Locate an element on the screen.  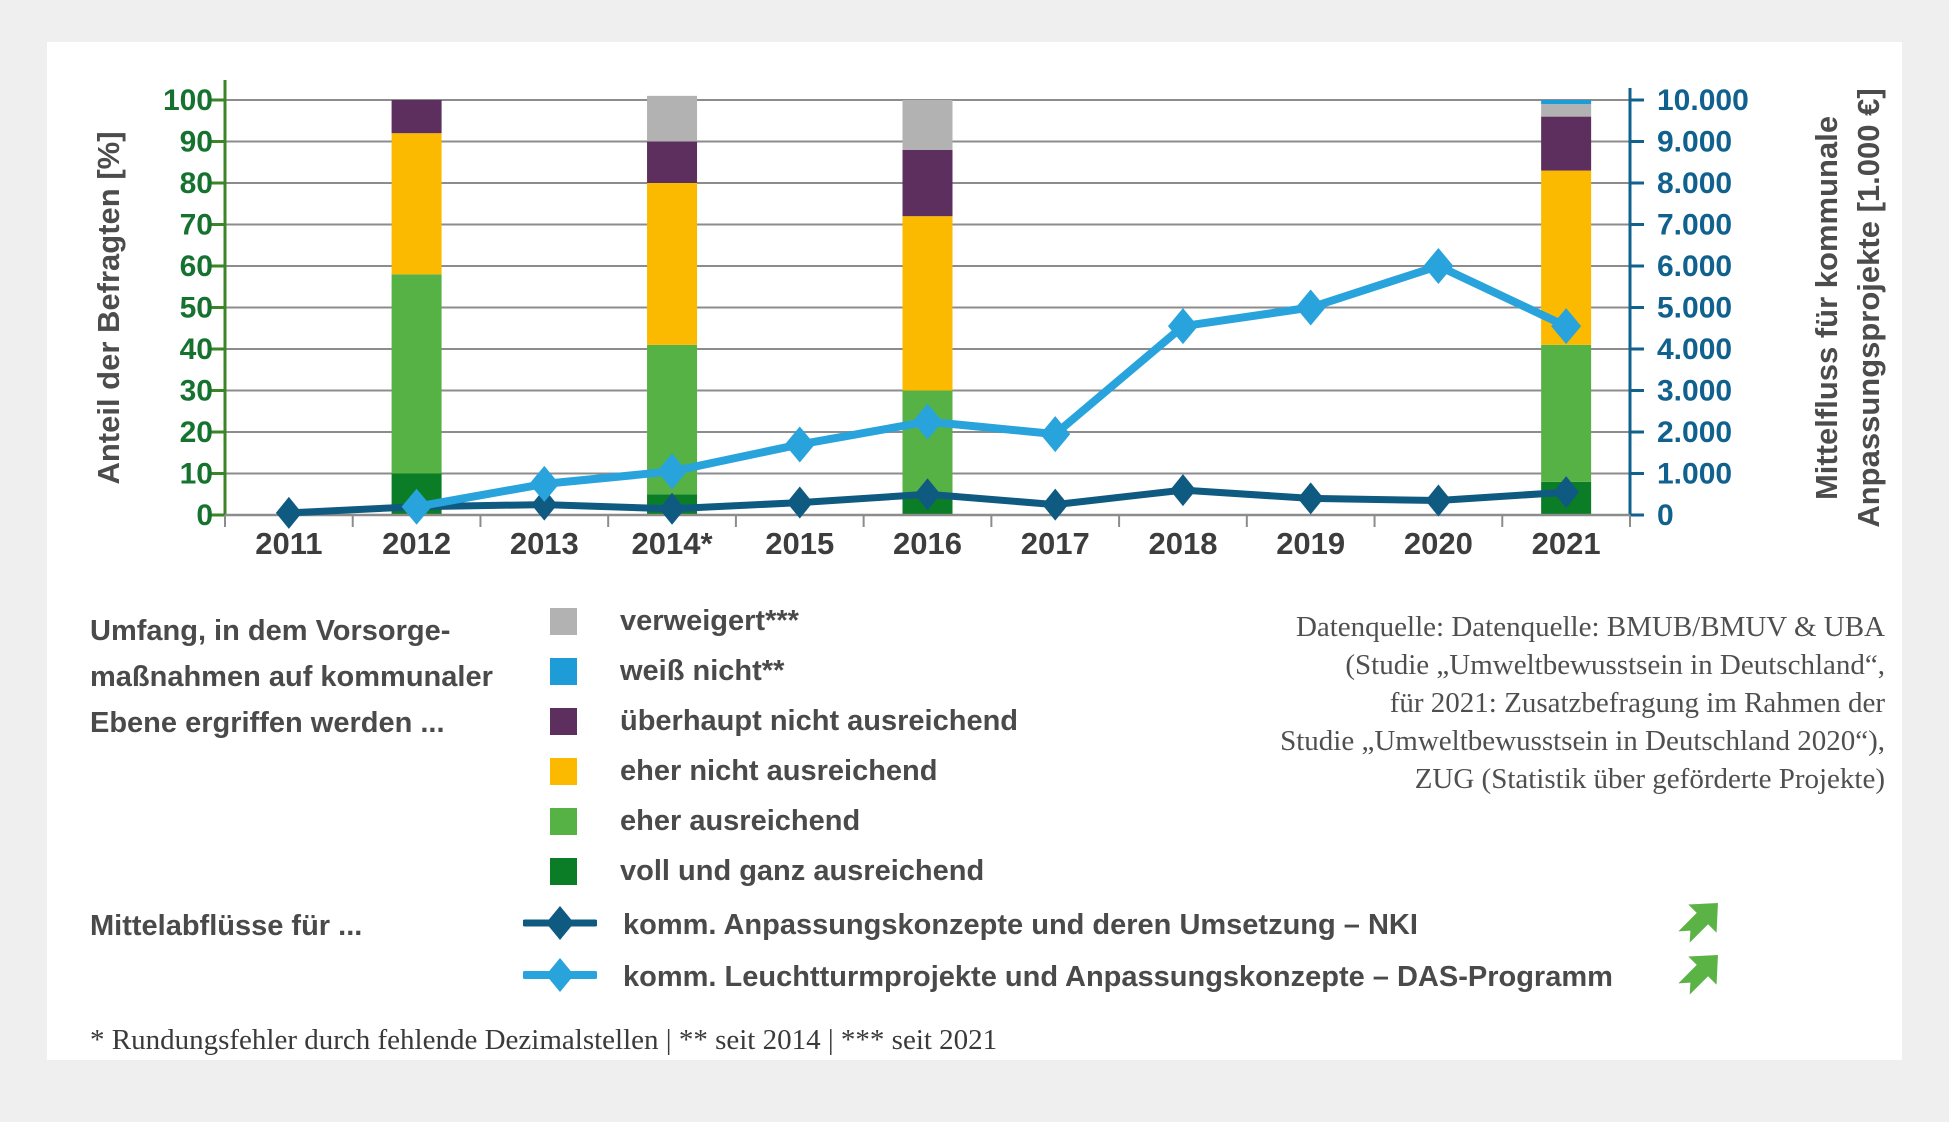
svg-text: 2015 is located at coordinates (799, 543).